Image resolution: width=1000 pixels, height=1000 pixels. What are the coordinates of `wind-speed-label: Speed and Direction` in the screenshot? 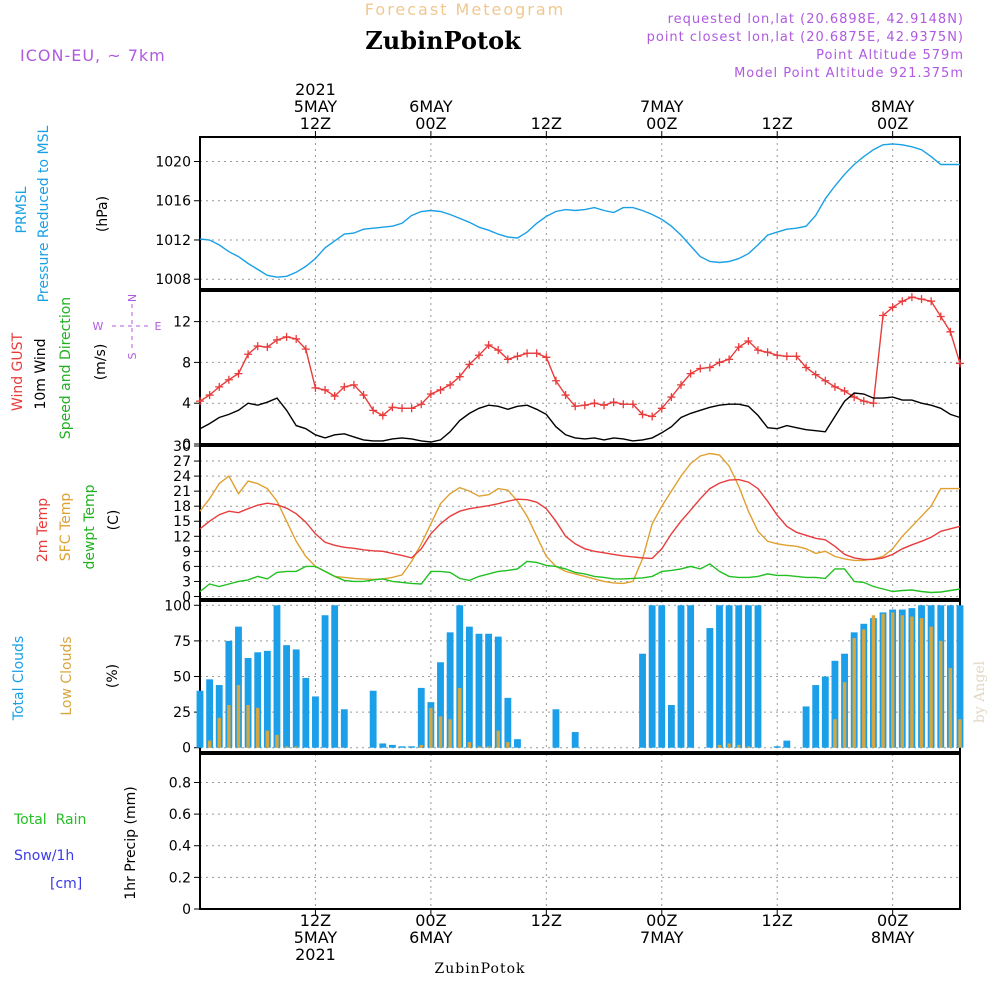 It's located at (66, 368).